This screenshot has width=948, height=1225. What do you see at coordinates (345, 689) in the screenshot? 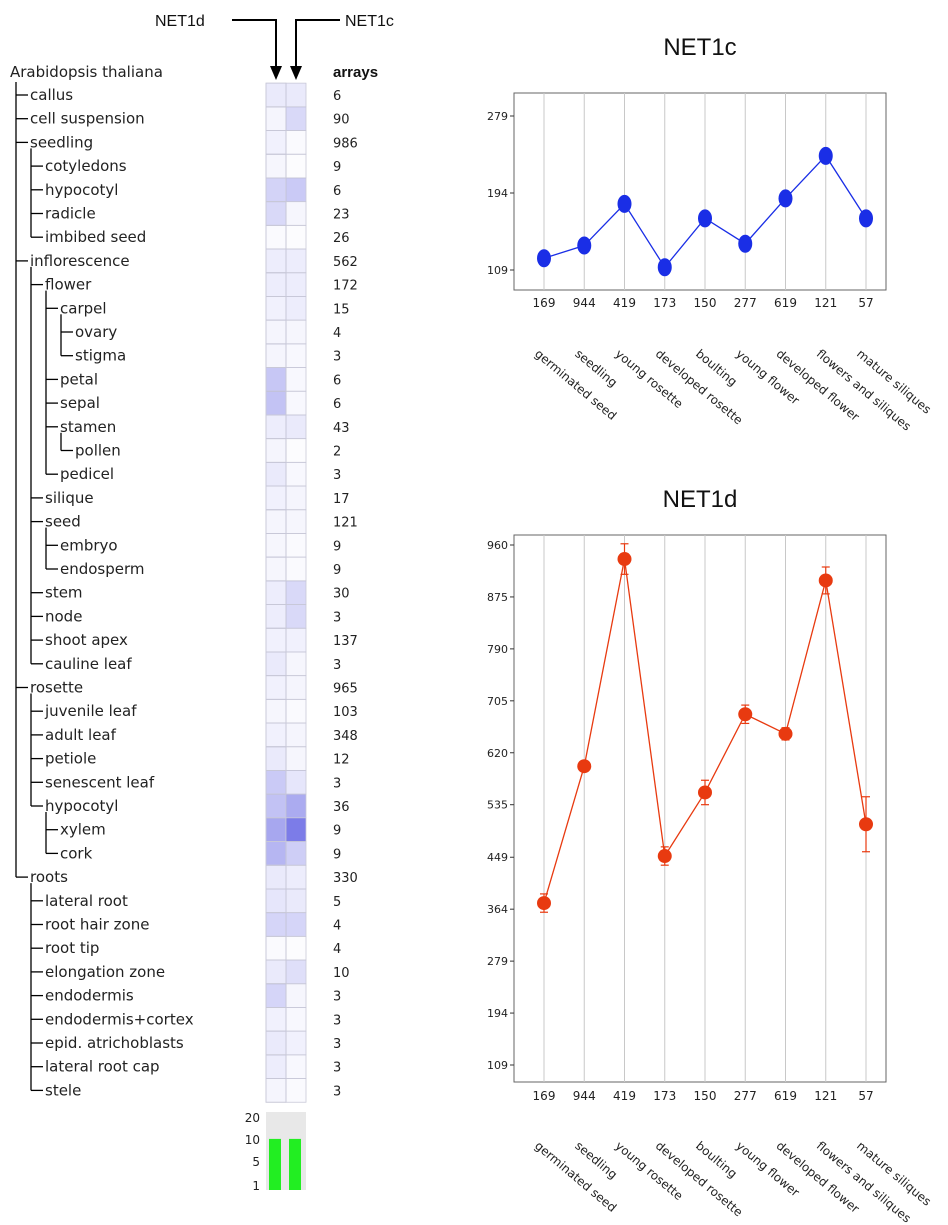
I see `array-count: 965` at bounding box center [345, 689].